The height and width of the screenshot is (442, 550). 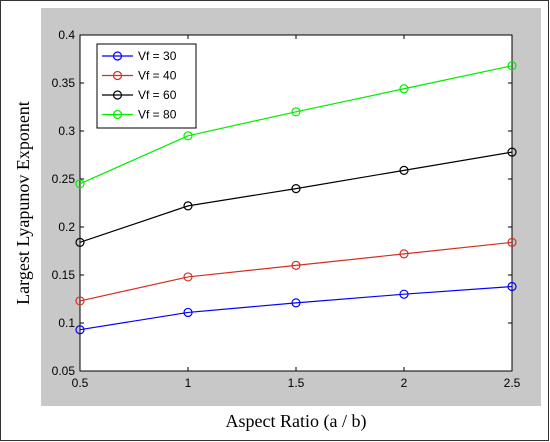 What do you see at coordinates (64, 179) in the screenshot?
I see `y-tick-label: 0.25` at bounding box center [64, 179].